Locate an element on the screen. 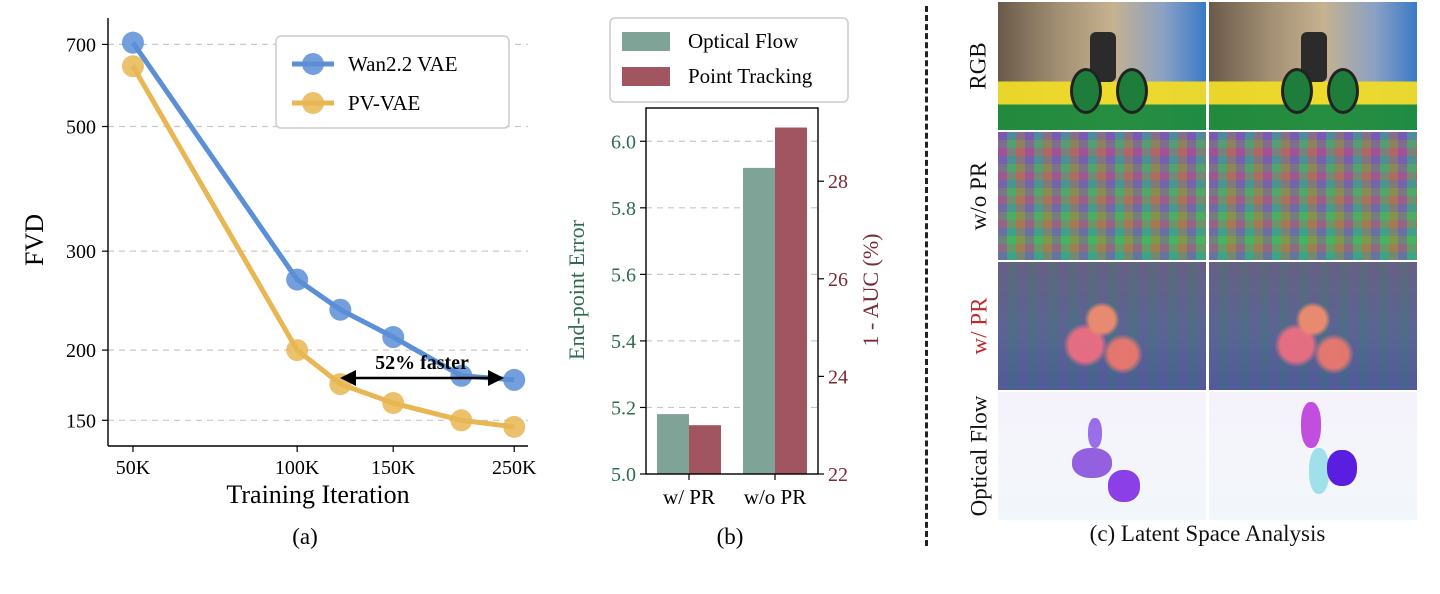 The height and width of the screenshot is (594, 1440). legend: Wan2.2 VAE PV-VAE is located at coordinates (392, 82).